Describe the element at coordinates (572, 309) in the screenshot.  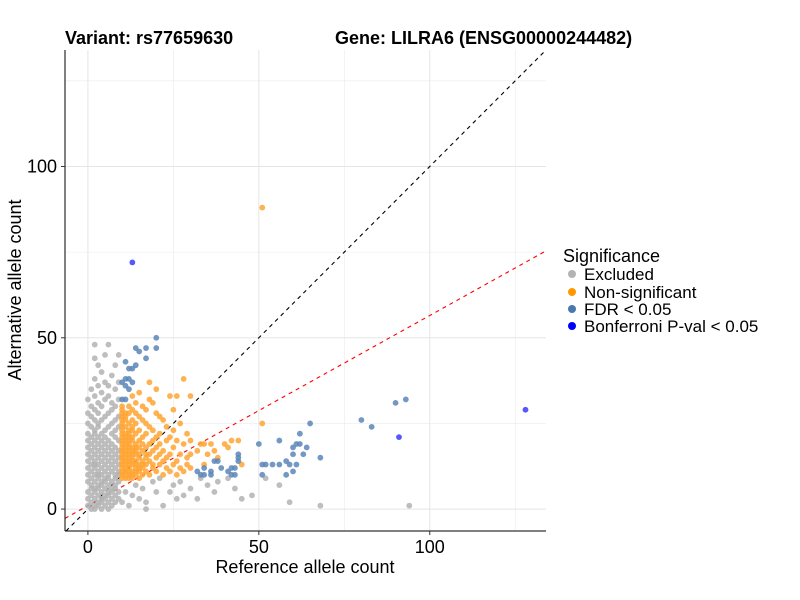
I see `legend-key-fdr` at that location.